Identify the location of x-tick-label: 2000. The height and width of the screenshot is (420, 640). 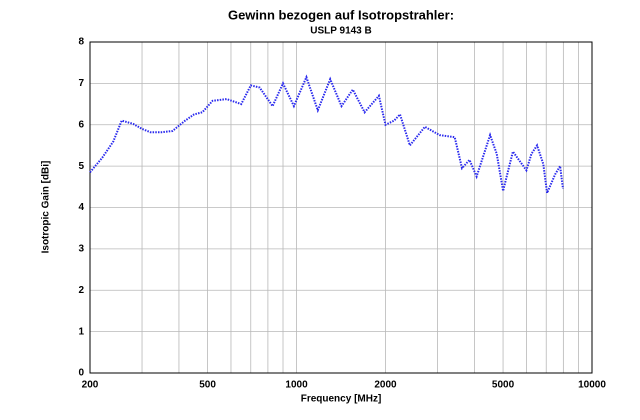
(385, 385).